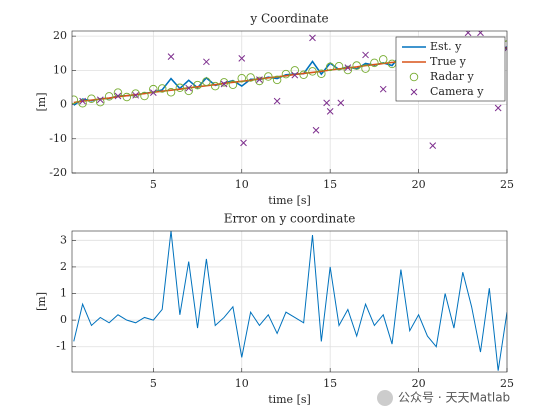 The height and width of the screenshot is (420, 560). I want to click on y-tick-label: -10, so click(58, 138).